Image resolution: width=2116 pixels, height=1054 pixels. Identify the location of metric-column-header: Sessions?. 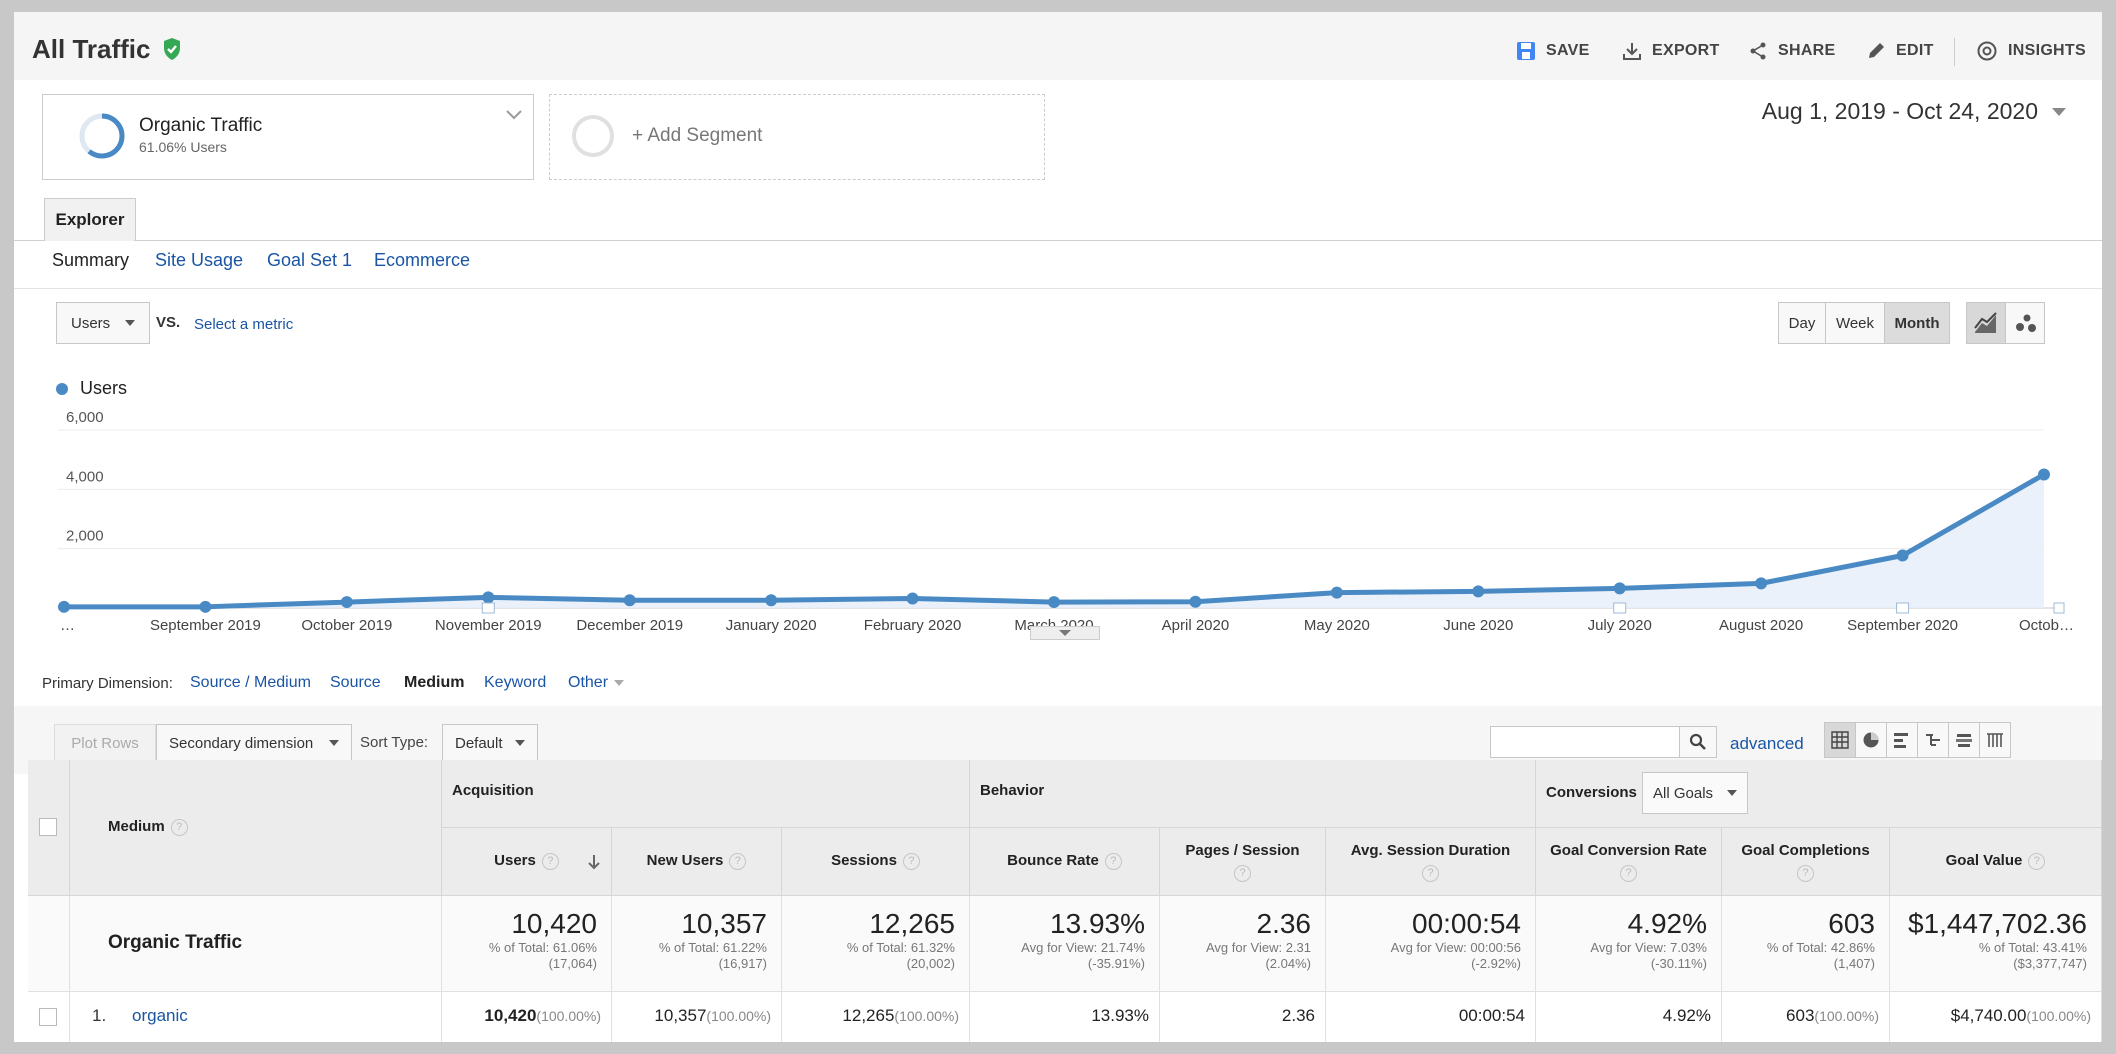
(876, 862).